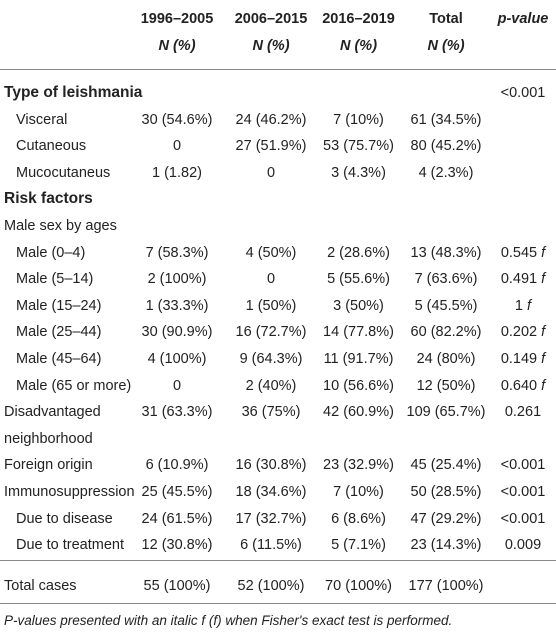 The image size is (556, 635). Describe the element at coordinates (446, 586) in the screenshot. I see `total-cell-4: 177 (100%)` at that location.